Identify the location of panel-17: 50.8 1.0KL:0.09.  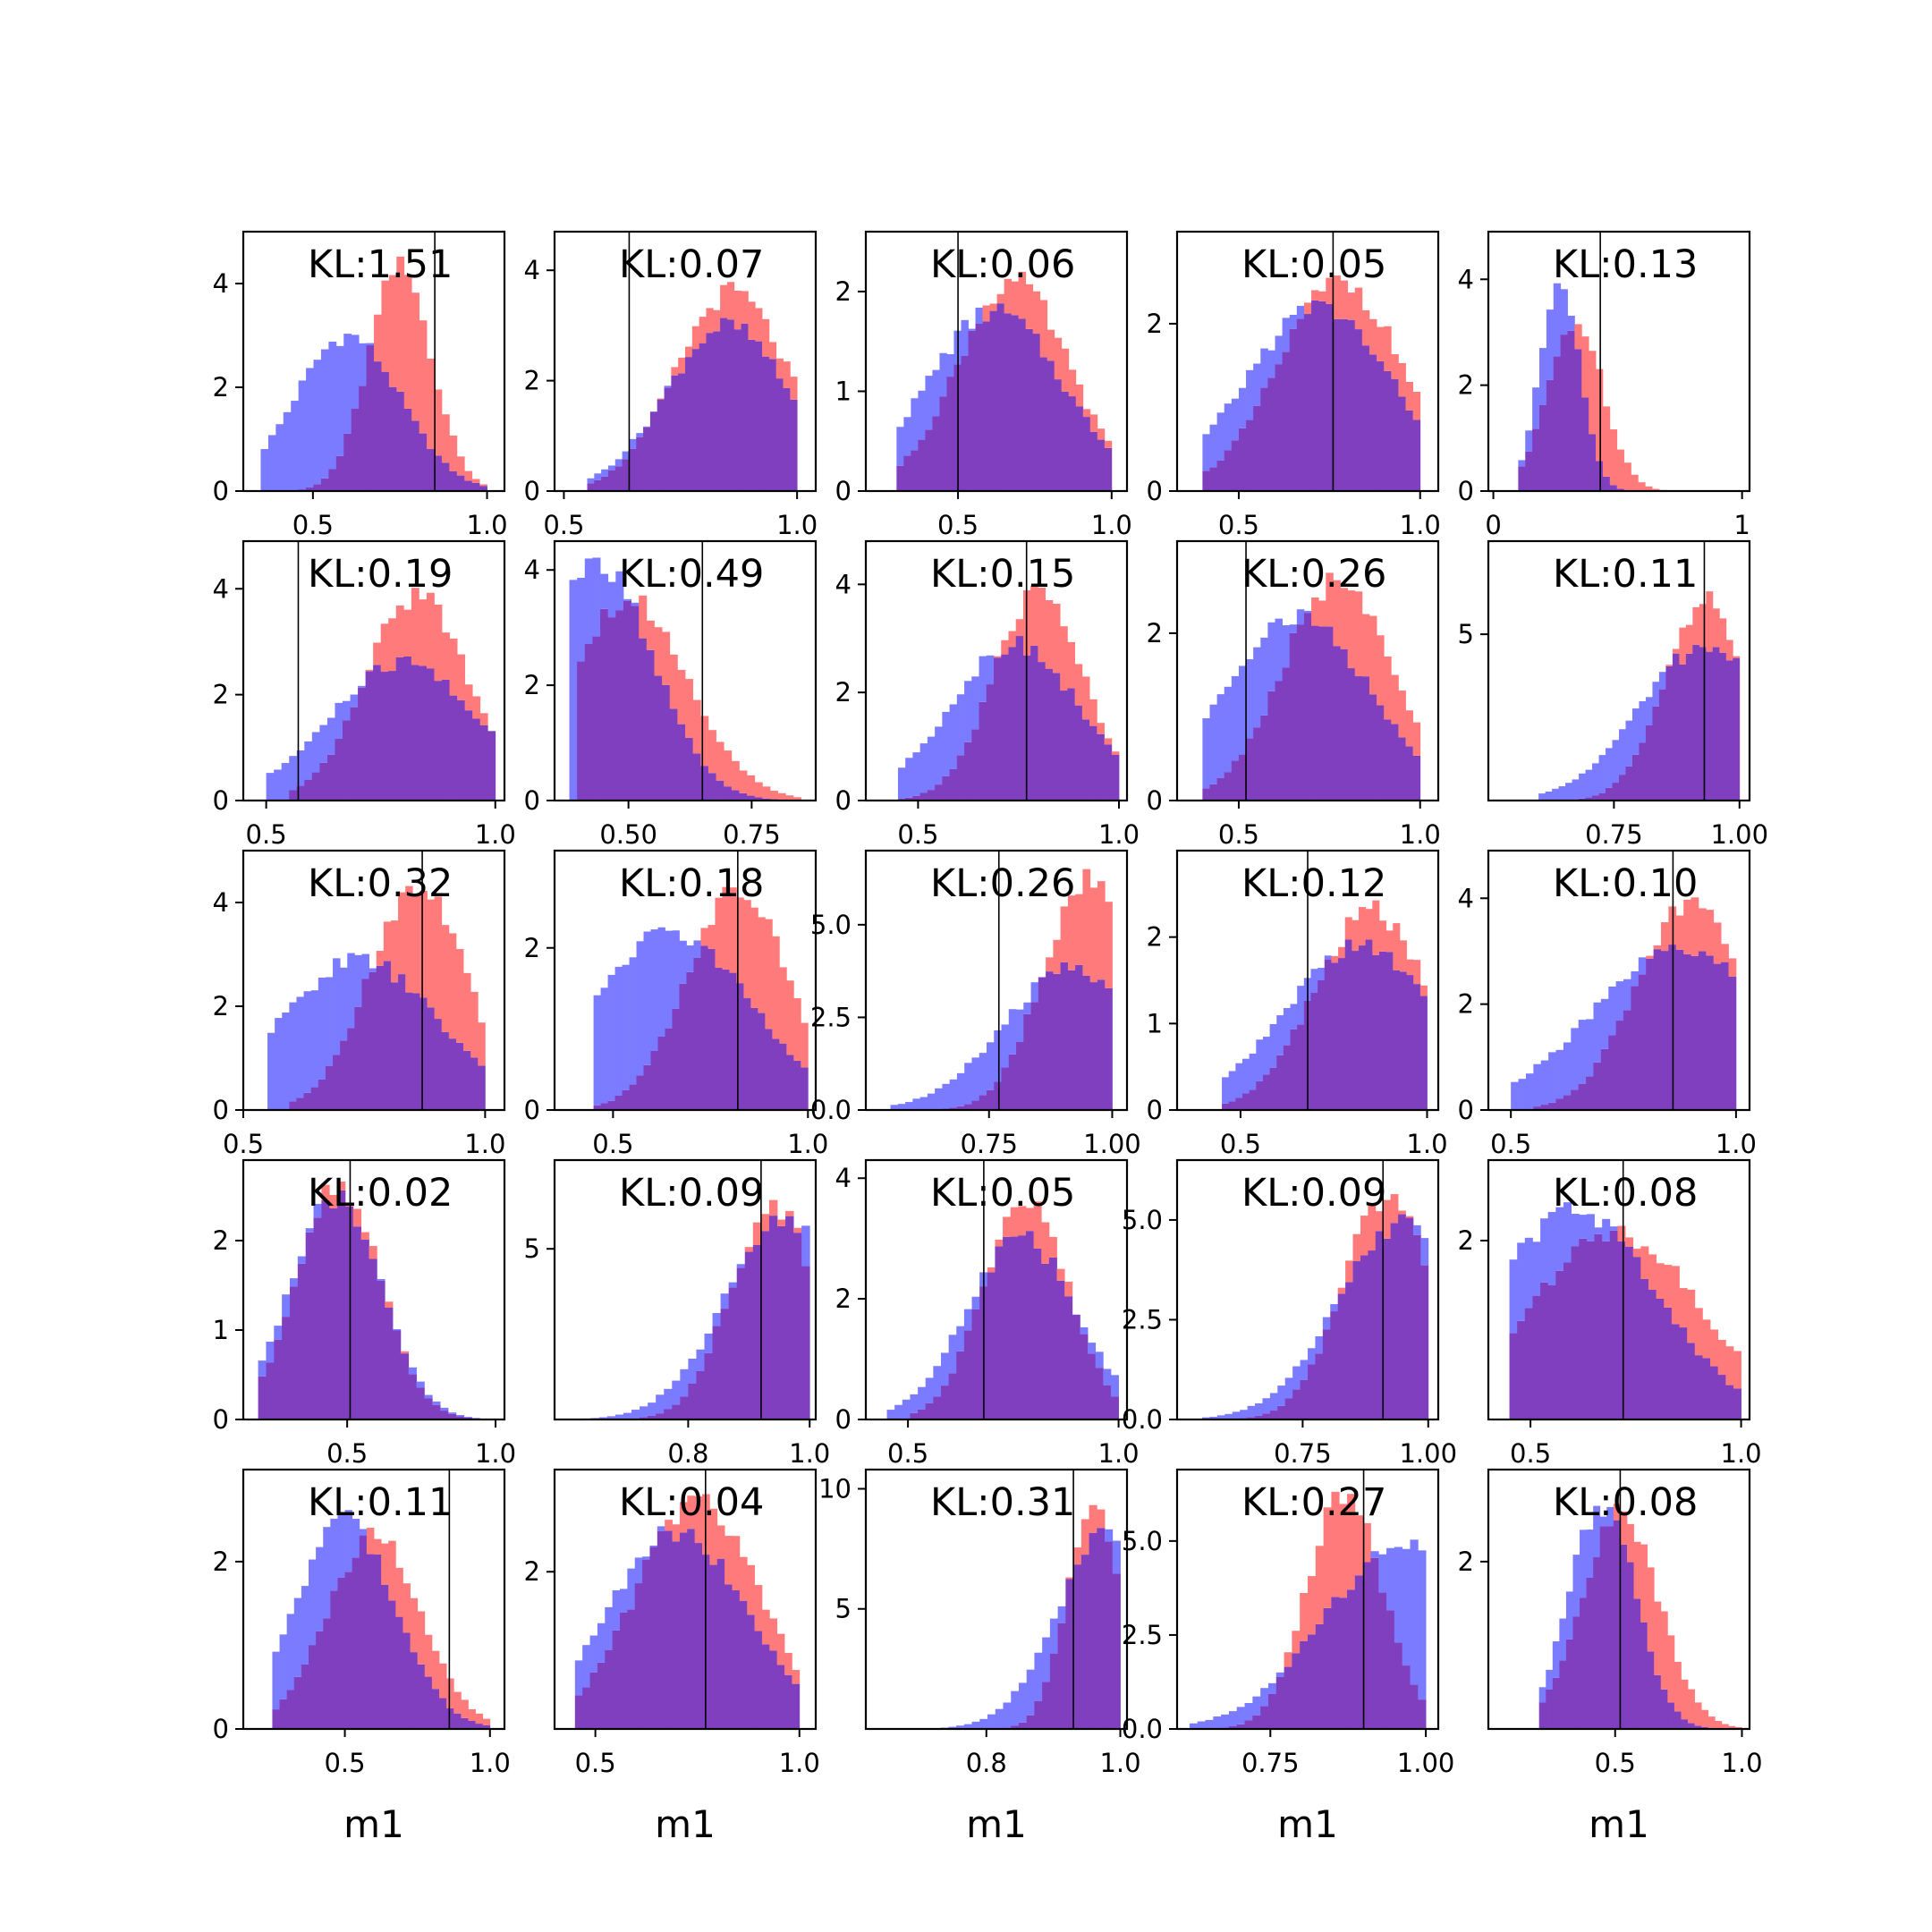
(677, 1313).